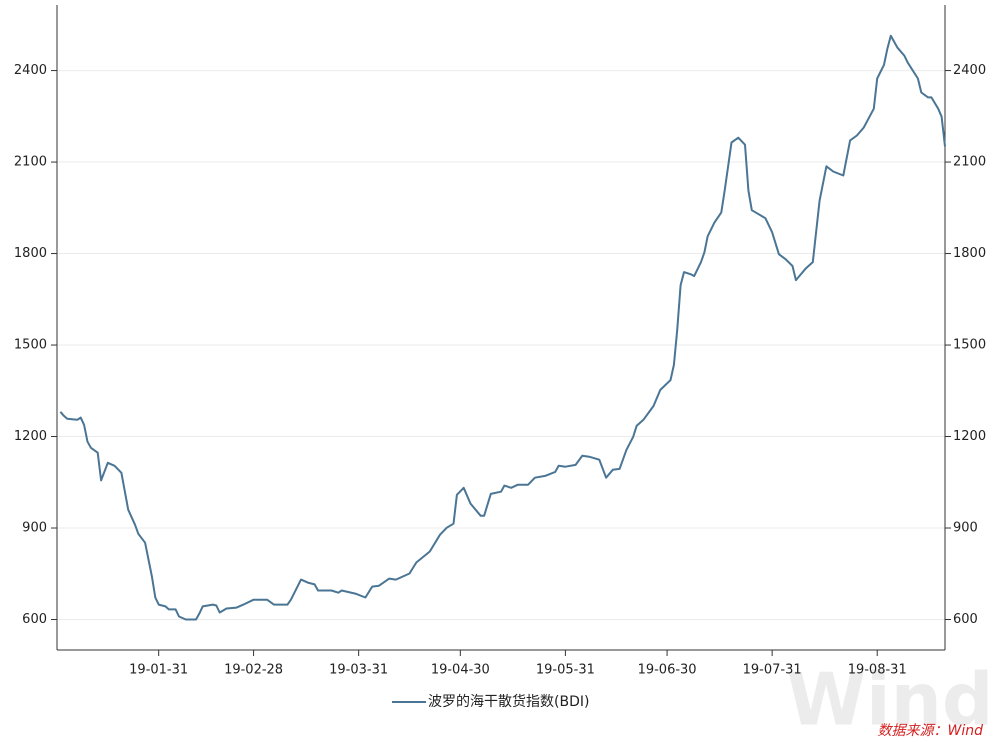  I want to click on y-tick-label: 1500, so click(30, 345).